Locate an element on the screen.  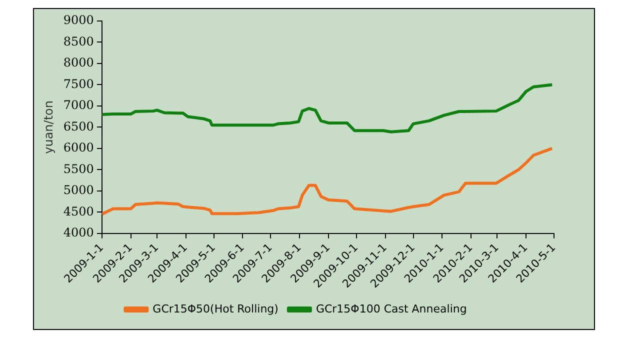
y-tick-label: 4500 is located at coordinates (78, 211).